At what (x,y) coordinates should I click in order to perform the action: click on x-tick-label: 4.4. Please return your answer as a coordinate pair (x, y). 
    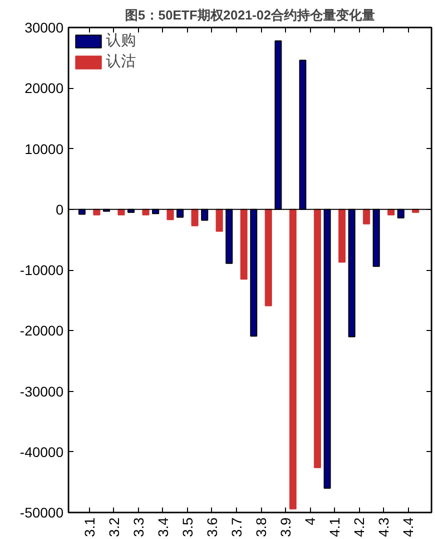
    Looking at the image, I should click on (408, 527).